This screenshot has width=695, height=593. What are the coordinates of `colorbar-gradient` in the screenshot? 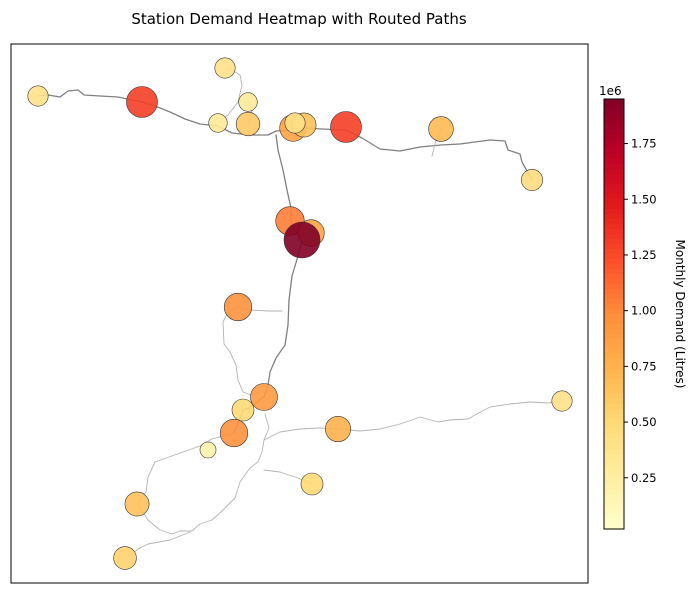 It's located at (614, 314).